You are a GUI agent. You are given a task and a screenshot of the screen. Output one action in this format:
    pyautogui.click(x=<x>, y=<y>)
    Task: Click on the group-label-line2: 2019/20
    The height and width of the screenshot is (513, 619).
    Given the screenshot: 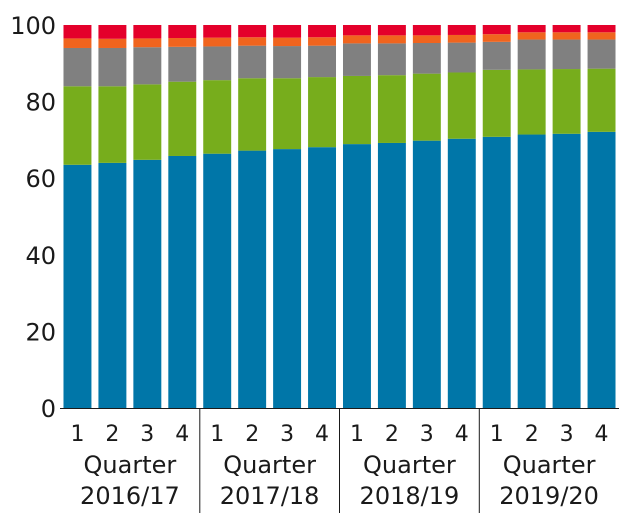 What is the action you would take?
    pyautogui.click(x=549, y=496)
    